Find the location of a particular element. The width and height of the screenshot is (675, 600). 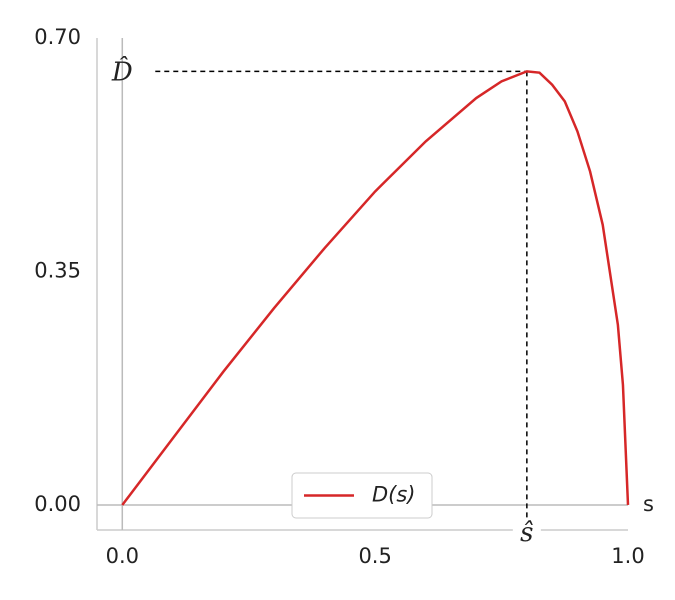

legend-label: D(s) is located at coordinates (394, 495).